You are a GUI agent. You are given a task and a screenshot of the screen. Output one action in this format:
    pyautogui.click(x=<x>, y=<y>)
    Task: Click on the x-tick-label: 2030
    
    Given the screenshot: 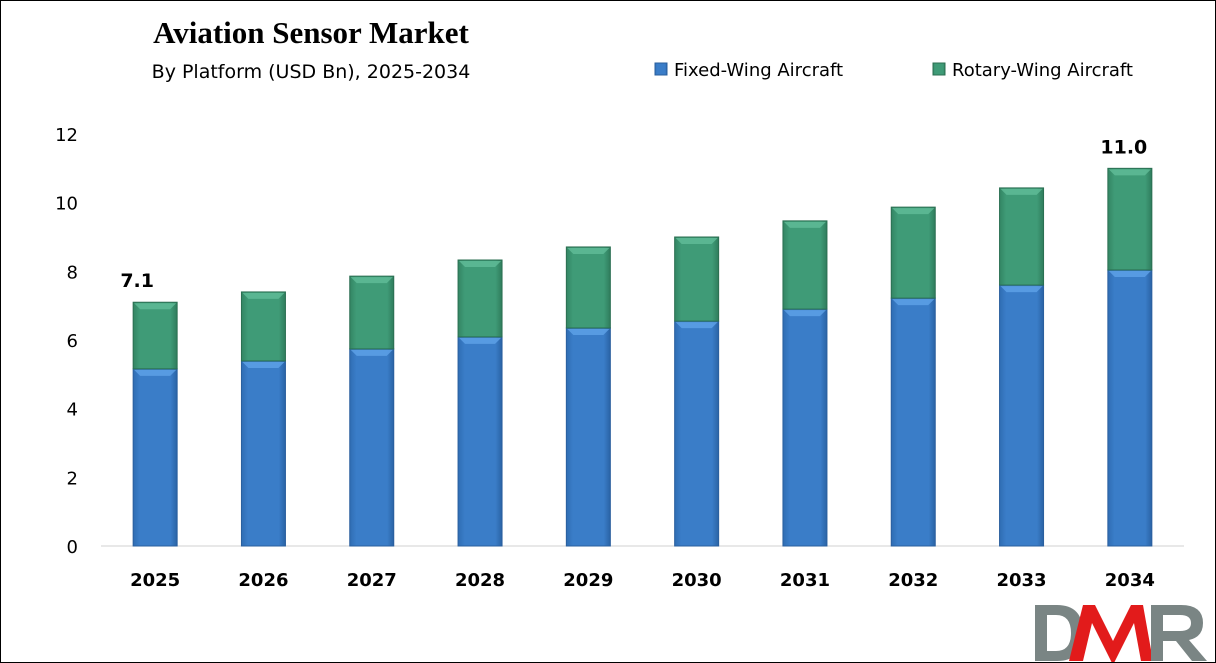 What is the action you would take?
    pyautogui.click(x=697, y=580)
    